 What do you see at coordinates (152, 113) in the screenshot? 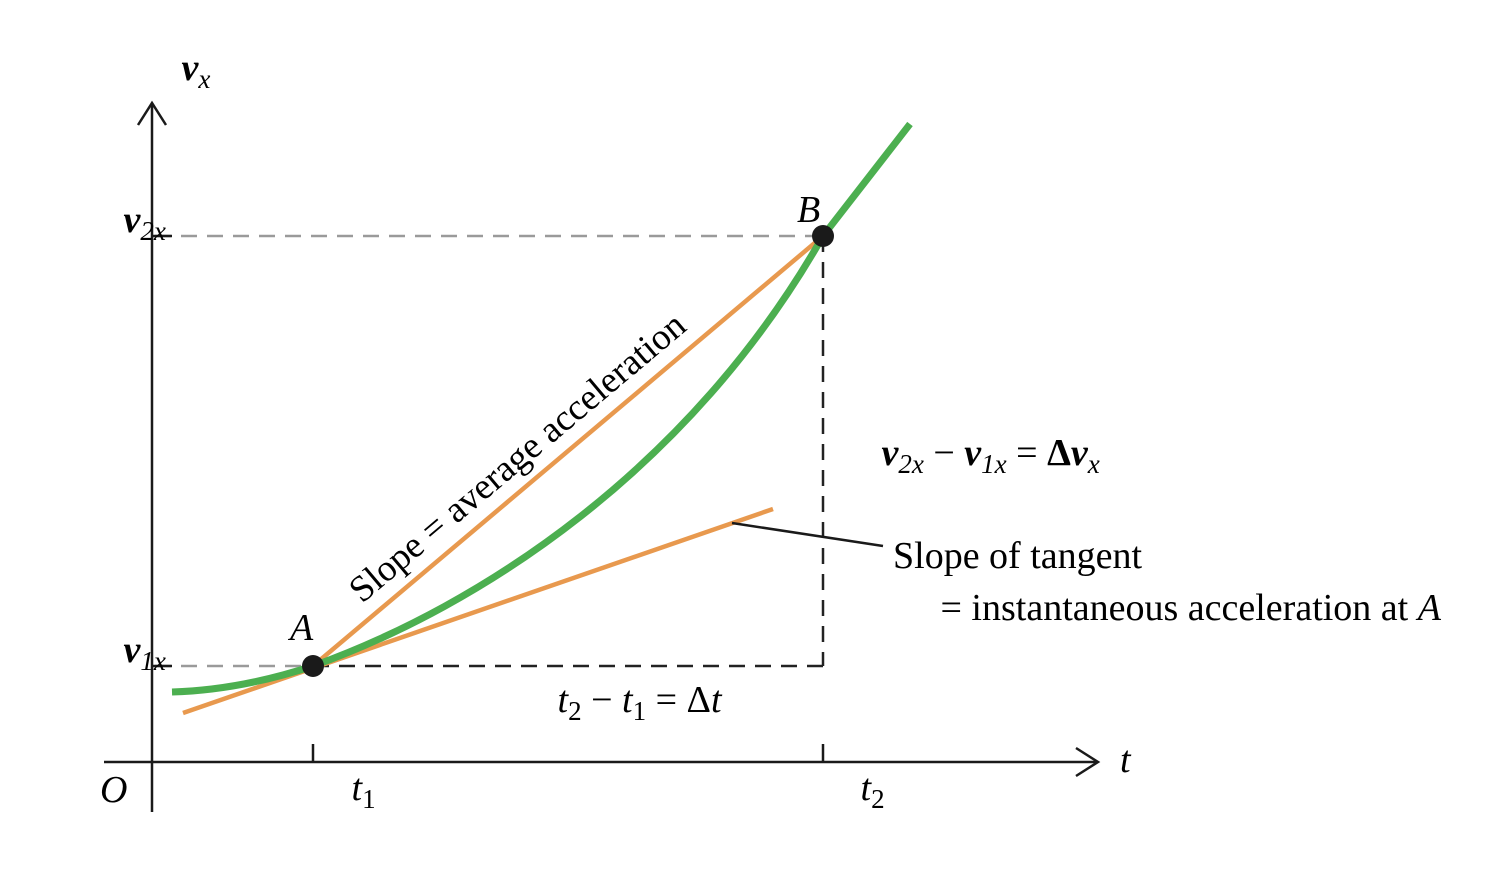
I see `y-axis-arrowhead` at bounding box center [152, 113].